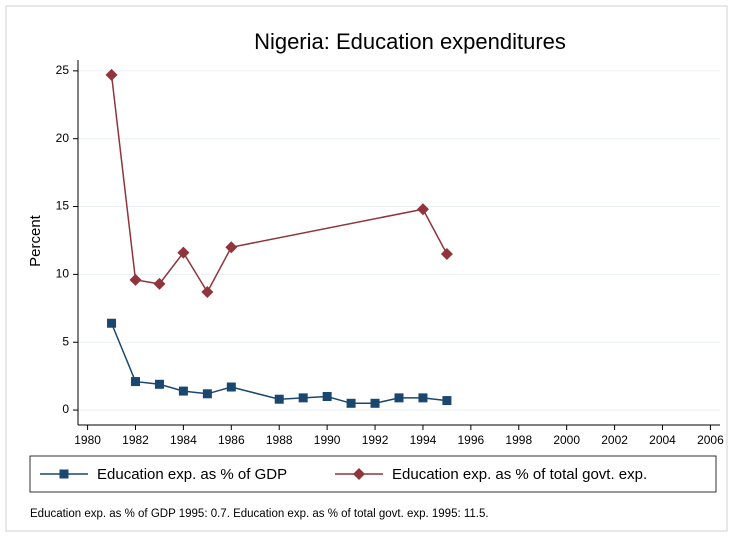 Image resolution: width=733 pixels, height=537 pixels. What do you see at coordinates (87, 440) in the screenshot?
I see `x-tick-label: 1980` at bounding box center [87, 440].